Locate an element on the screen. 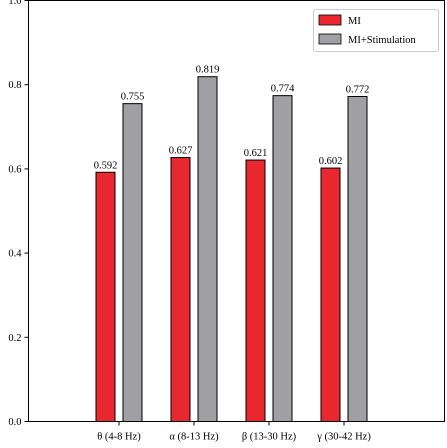 The image size is (447, 448). legend-swatch-mi-stimulation is located at coordinates (330, 39).